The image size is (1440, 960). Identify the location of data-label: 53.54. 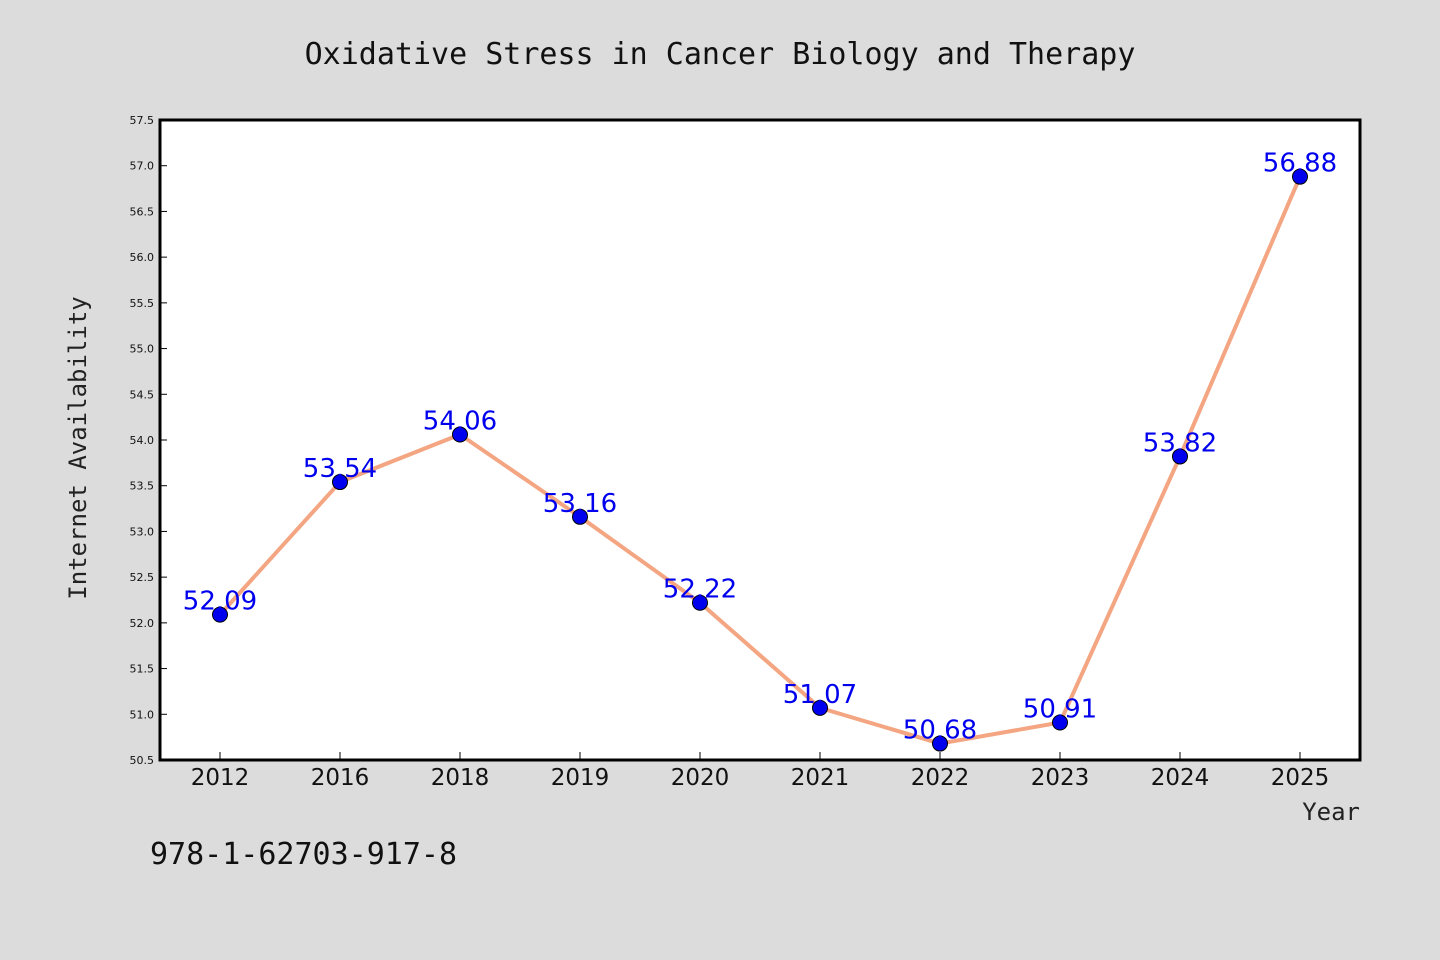
(340, 469).